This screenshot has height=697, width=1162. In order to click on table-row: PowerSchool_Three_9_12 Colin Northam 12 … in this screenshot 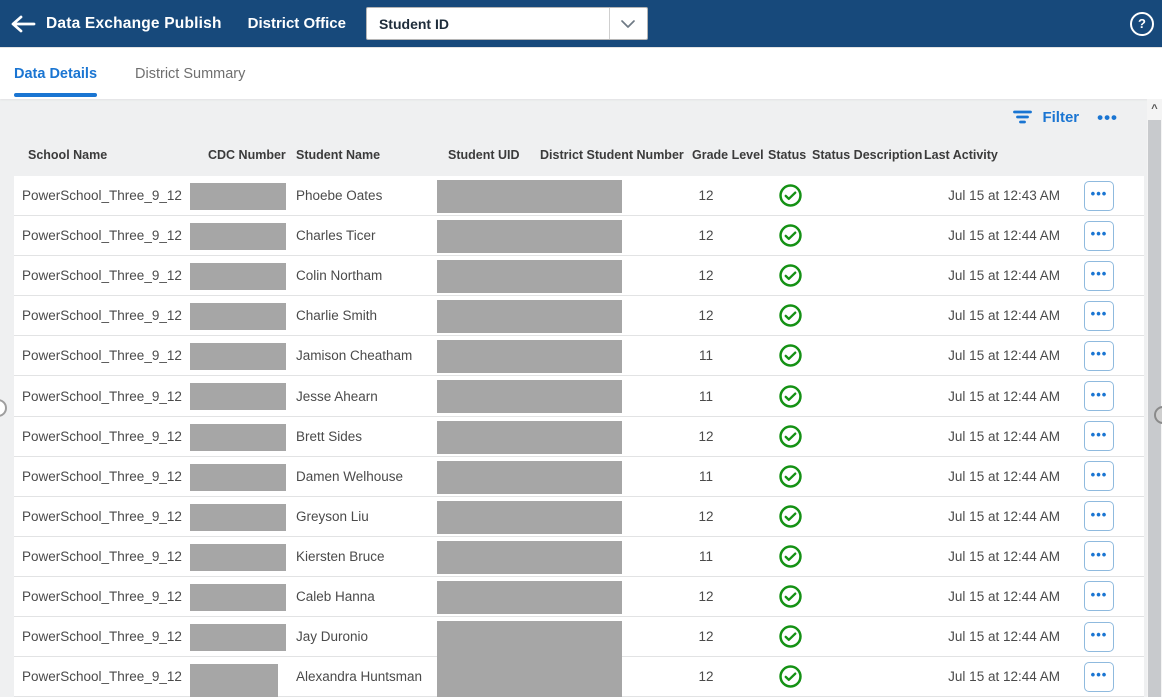, I will do `click(579, 276)`.